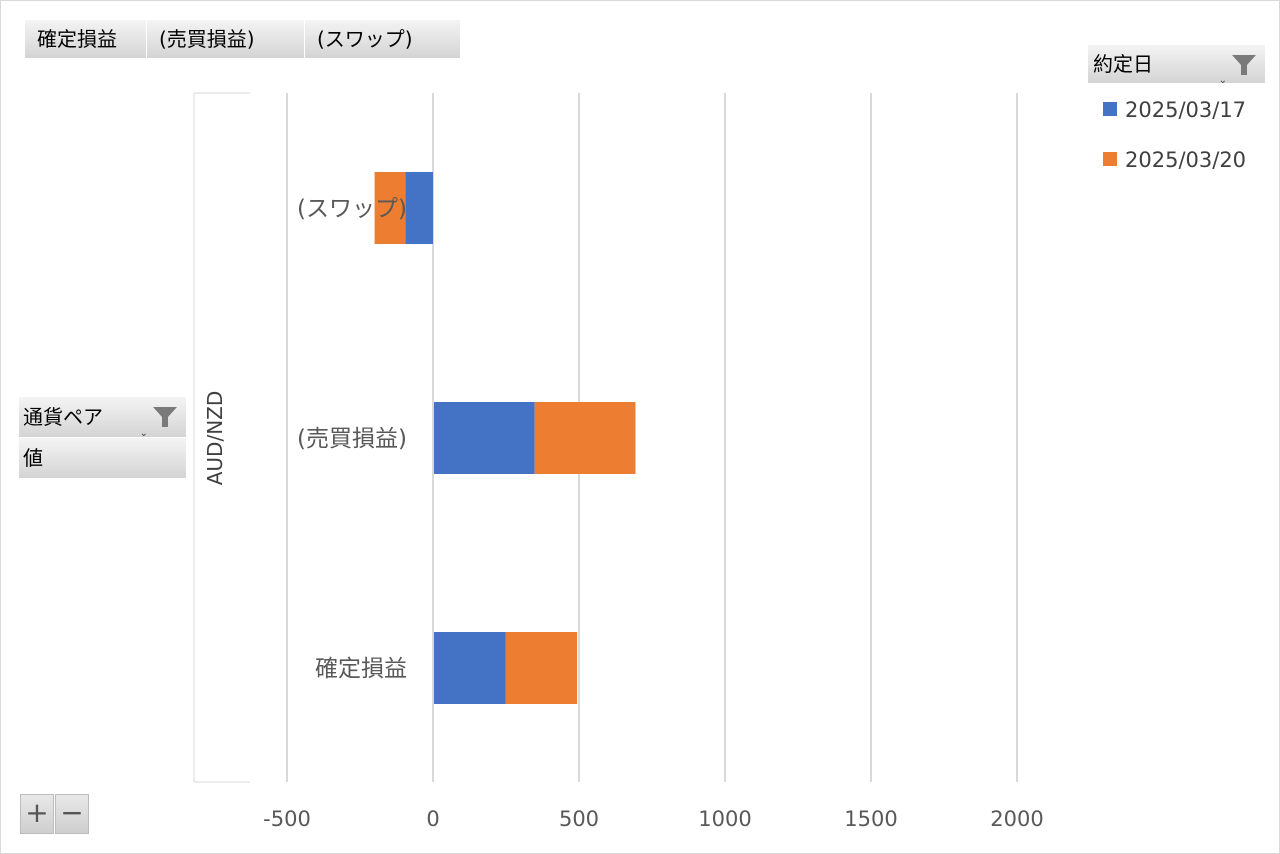  Describe the element at coordinates (361, 669) in the screenshot. I see `category-label: 確定損益` at that location.